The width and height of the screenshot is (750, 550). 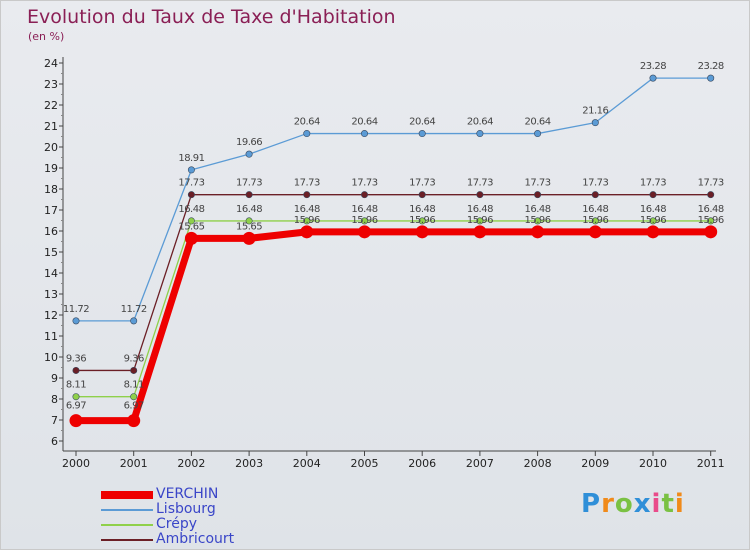 What do you see at coordinates (211, 17) in the screenshot?
I see `chart-title: Evolution du Taux de Taxe d'Habitation` at bounding box center [211, 17].